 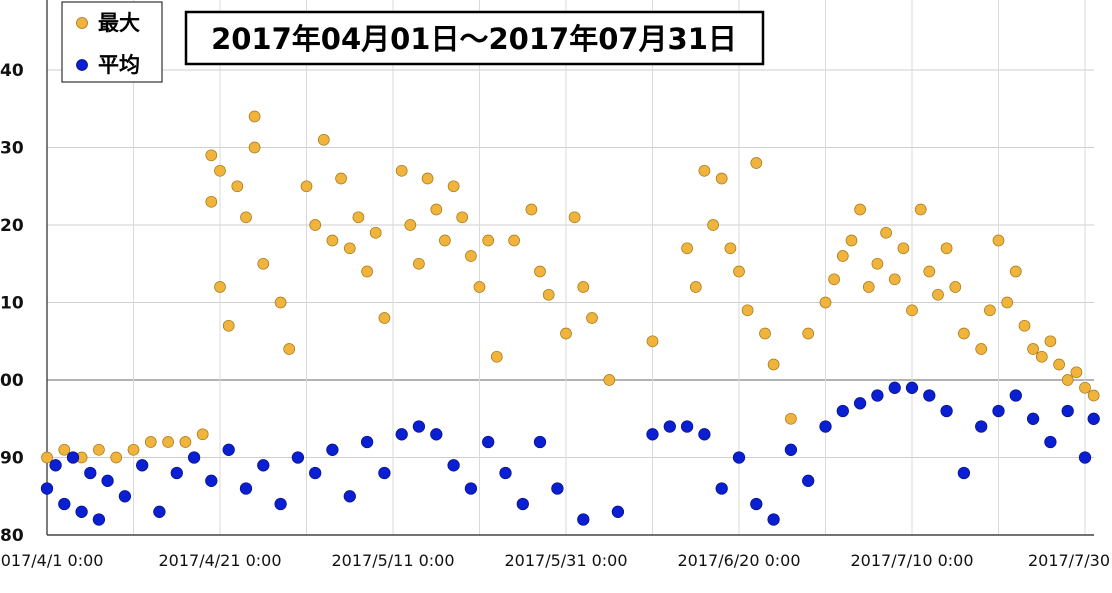 What do you see at coordinates (219, 560) in the screenshot?
I see `x-tick-label: 2017/4/21 0:00` at bounding box center [219, 560].